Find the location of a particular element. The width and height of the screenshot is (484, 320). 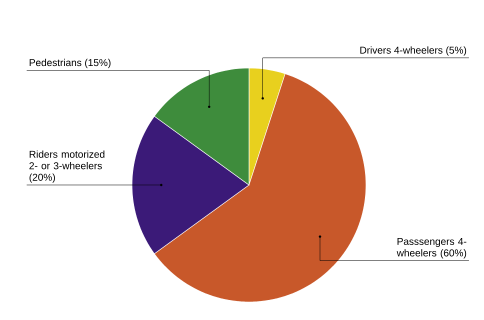

slice-label: Riders motorized 2- or 3-wheelers (20%) is located at coordinates (66, 166).